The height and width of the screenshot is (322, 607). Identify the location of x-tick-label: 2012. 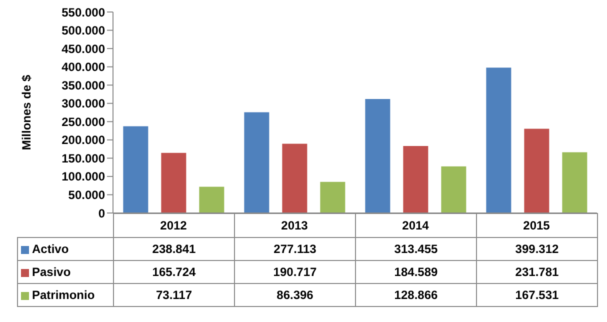
(174, 225).